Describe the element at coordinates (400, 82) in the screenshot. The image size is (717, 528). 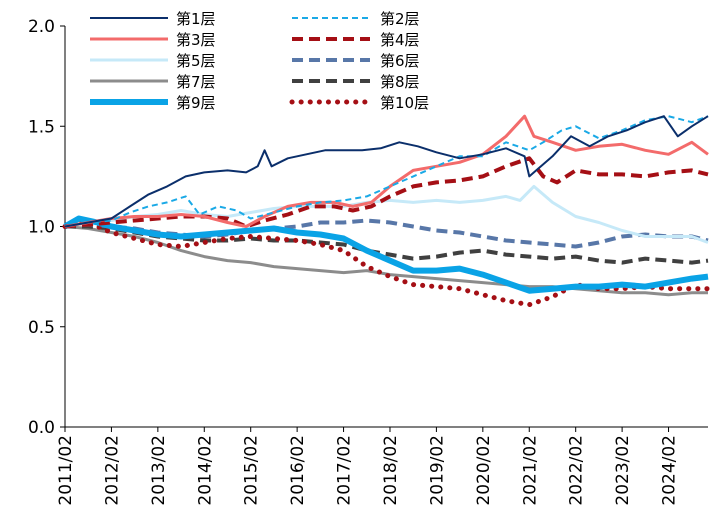
I see `legend-label-8: 第8层` at that location.